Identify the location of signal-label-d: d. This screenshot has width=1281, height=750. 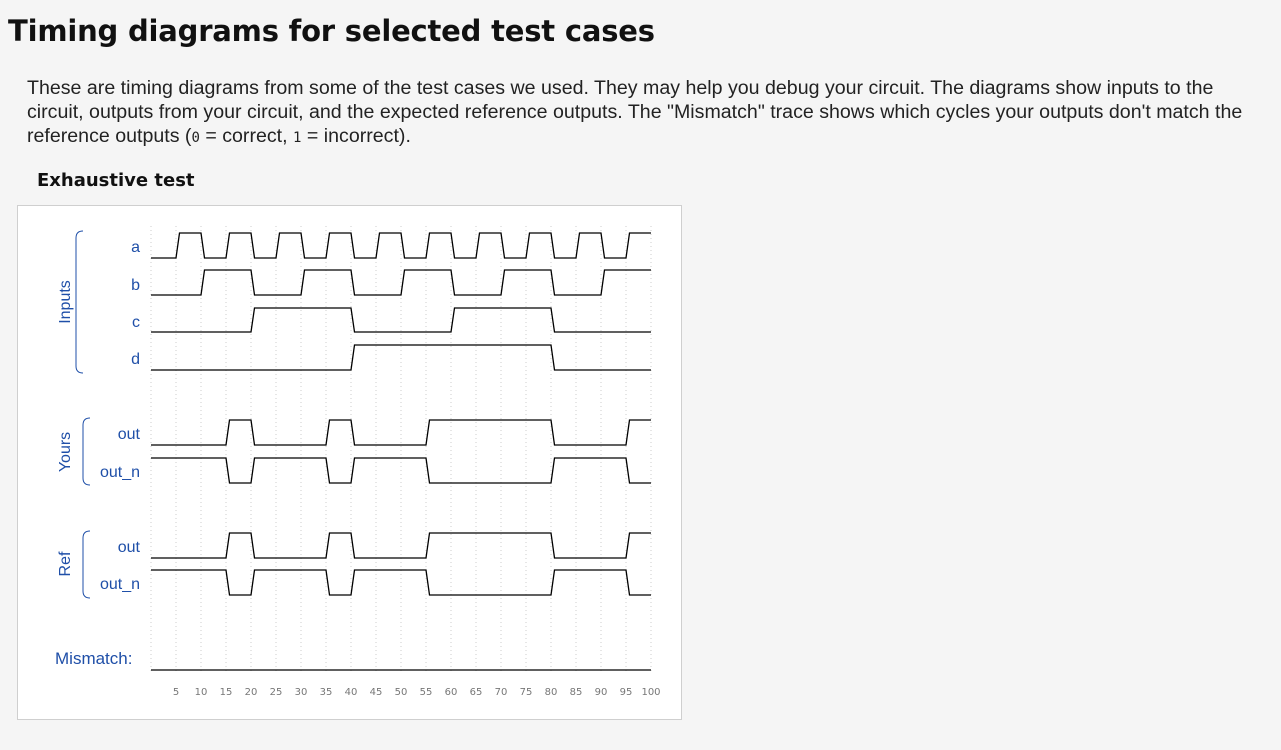
(135, 359).